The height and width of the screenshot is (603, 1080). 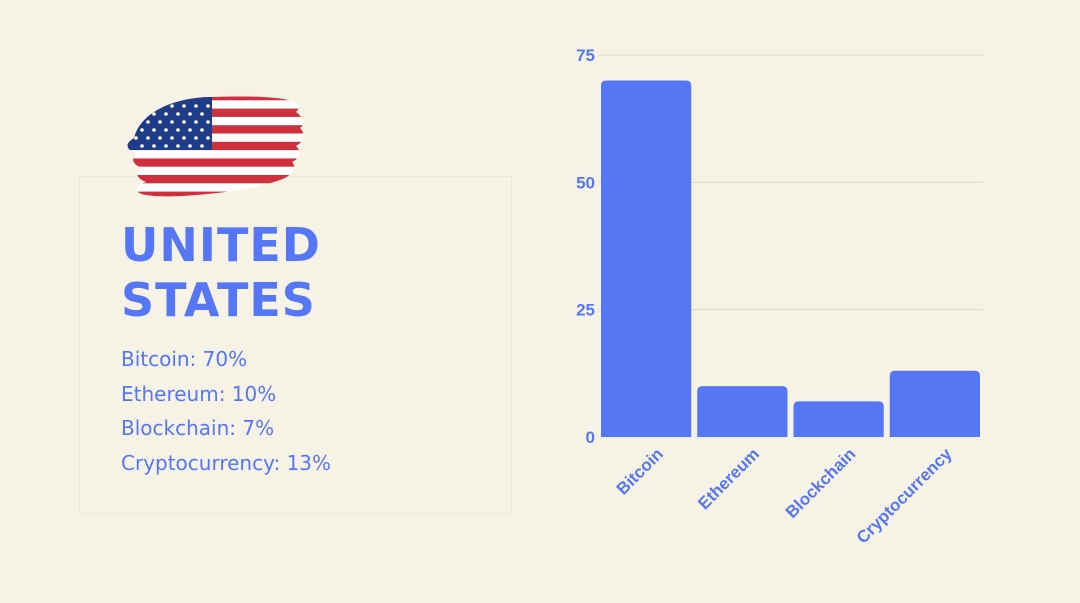 What do you see at coordinates (585, 310) in the screenshot?
I see `y-tick-label-25: 25` at bounding box center [585, 310].